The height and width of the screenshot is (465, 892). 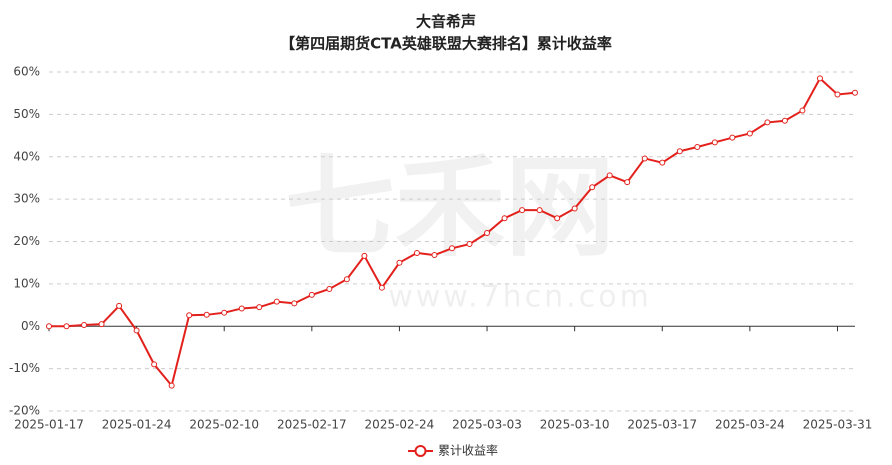 What do you see at coordinates (49, 425) in the screenshot?
I see `x-tick-label: 2025-01-17` at bounding box center [49, 425].